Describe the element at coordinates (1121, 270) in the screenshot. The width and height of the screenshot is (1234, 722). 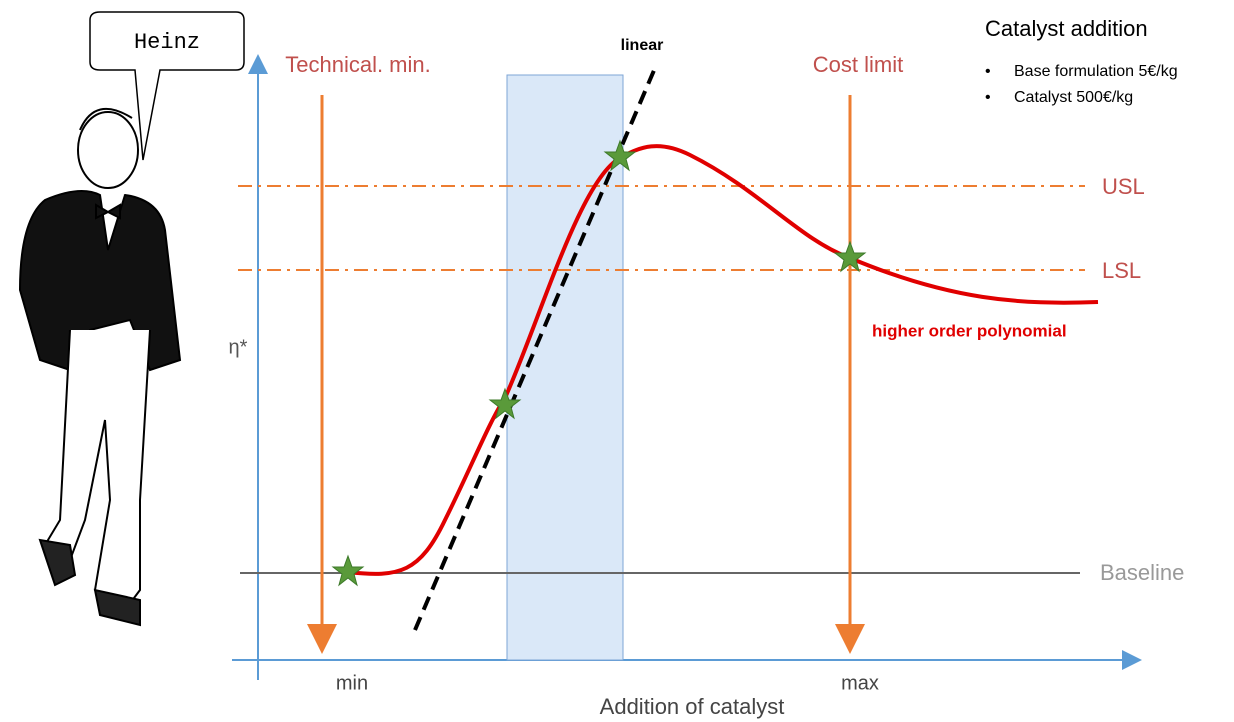
I see `lsl-label: LSL` at that location.